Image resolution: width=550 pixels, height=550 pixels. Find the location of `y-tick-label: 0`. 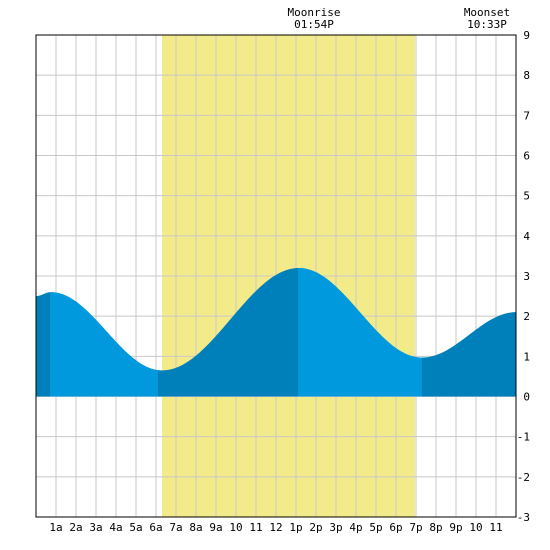

y-tick-label: 0 is located at coordinates (526, 397).